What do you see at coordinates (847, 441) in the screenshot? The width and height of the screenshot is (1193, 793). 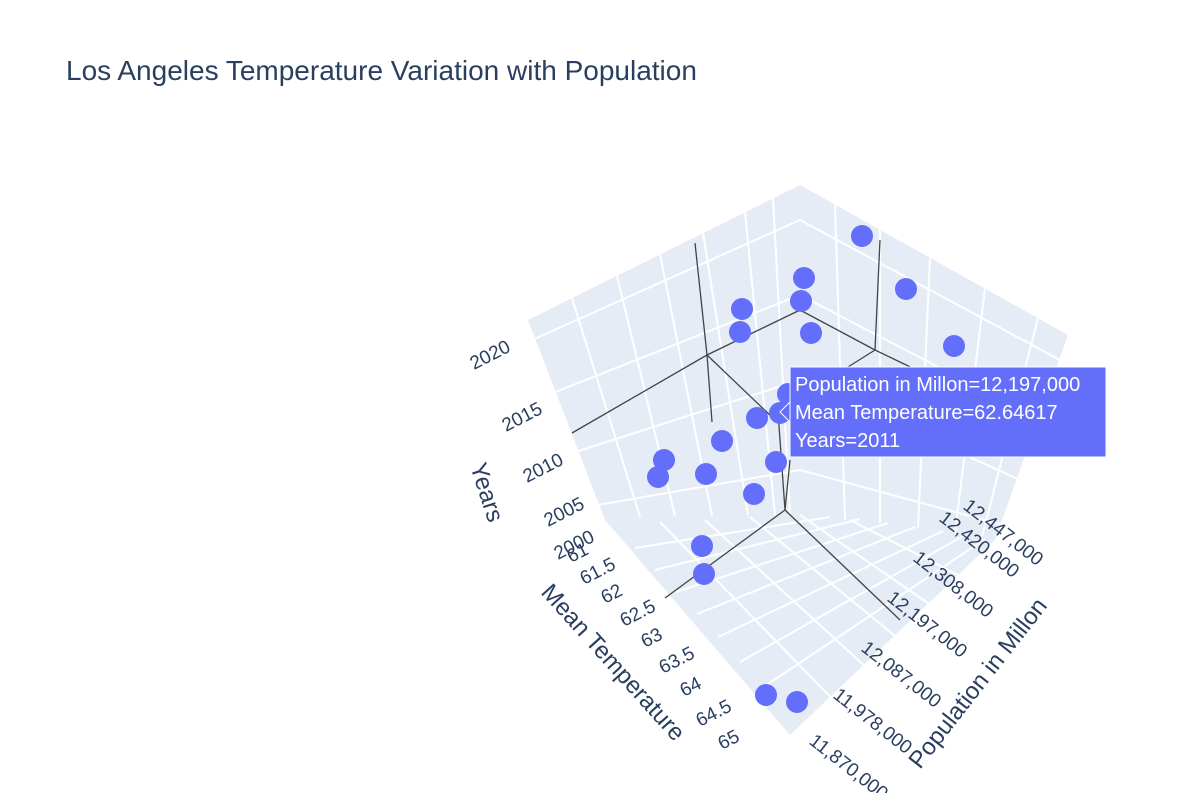 I see `hover-line-years: Years=2011` at bounding box center [847, 441].